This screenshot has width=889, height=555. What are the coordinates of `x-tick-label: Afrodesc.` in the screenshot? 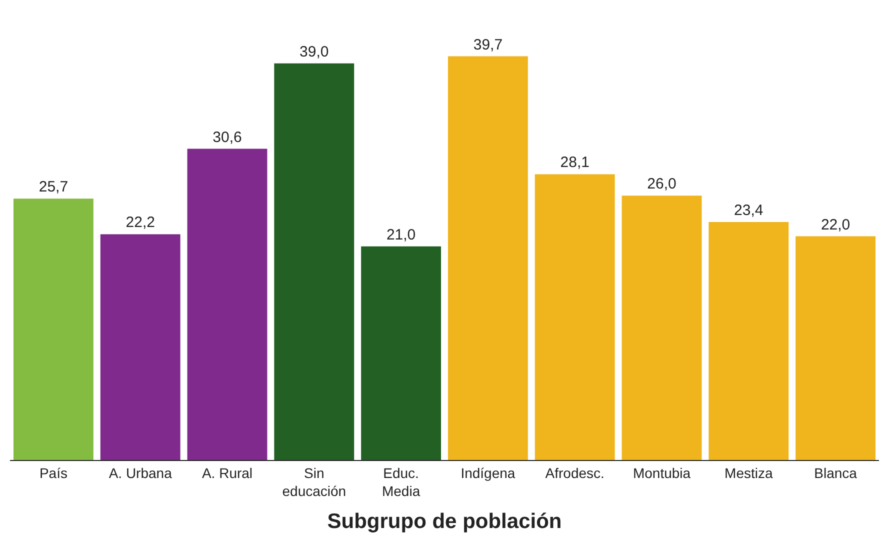 It's located at (574, 472).